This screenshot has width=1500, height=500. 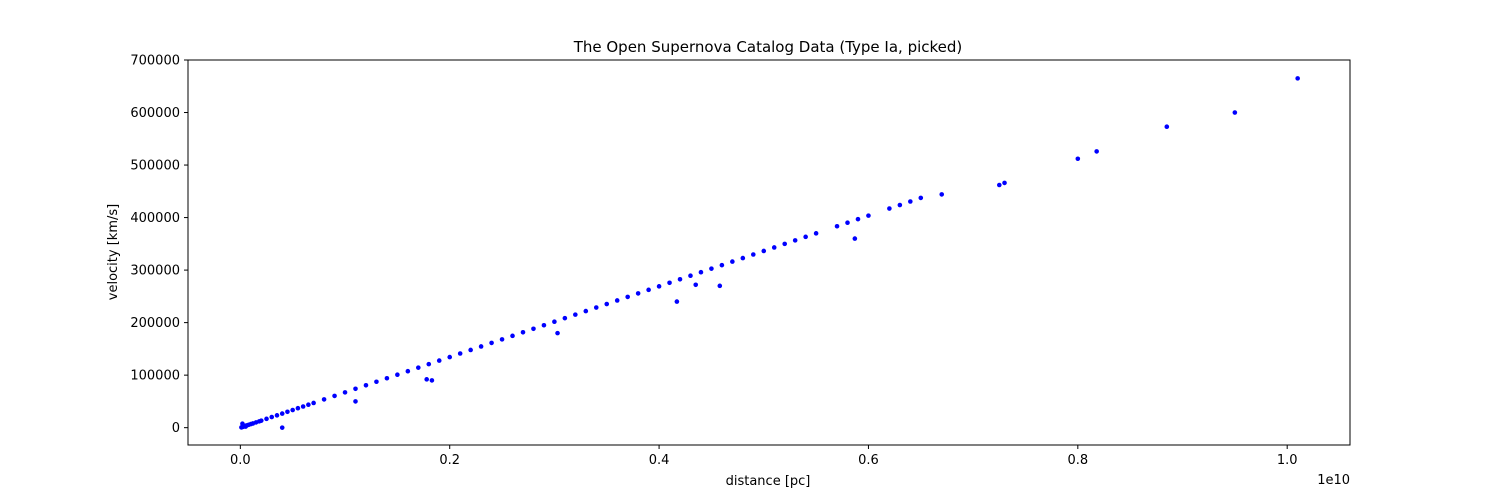 I want to click on x-tick-label: 0.6, so click(x=868, y=460).